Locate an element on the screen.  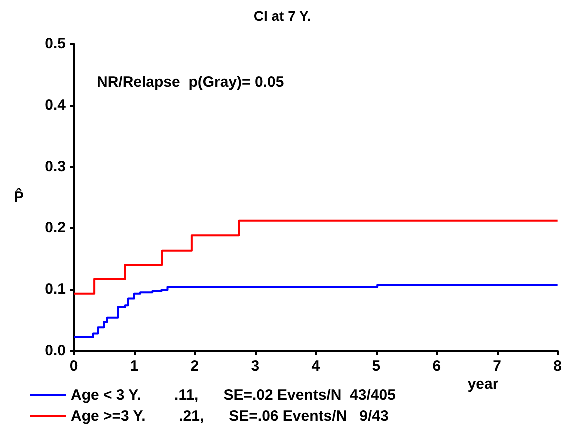
y-tick-label: 0.0 is located at coordinates (55, 351).